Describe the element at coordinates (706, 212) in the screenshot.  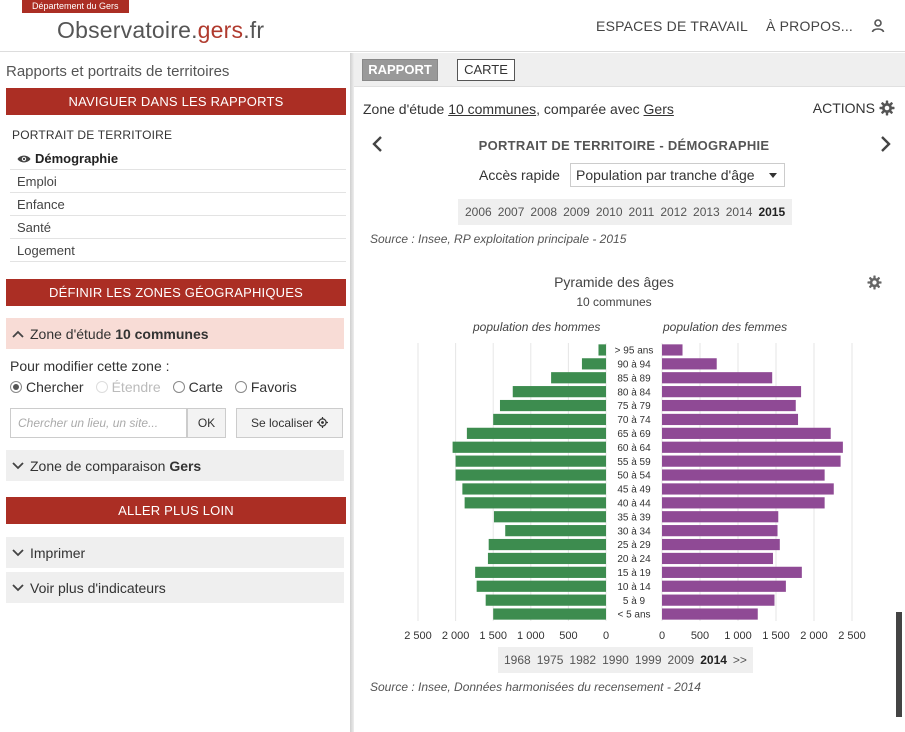
I see `year-option: 2013` at that location.